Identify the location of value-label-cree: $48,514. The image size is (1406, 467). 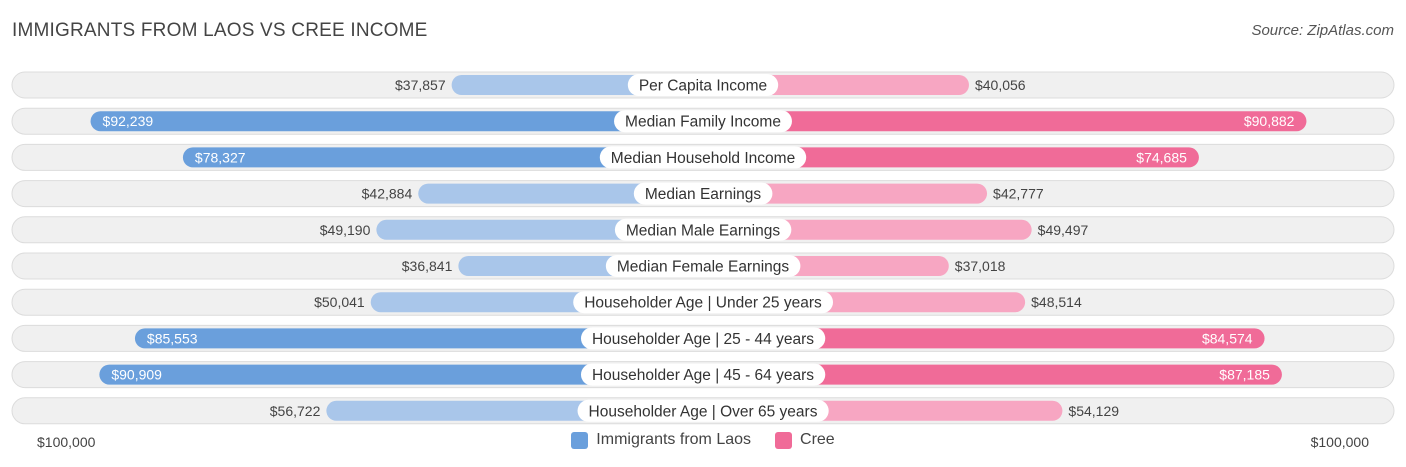
(1056, 302).